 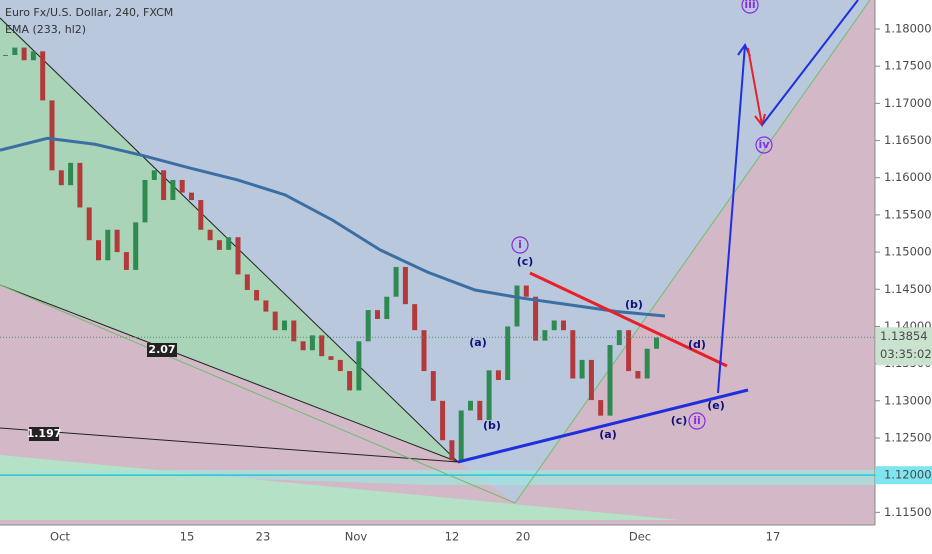 I want to click on last-price-label: 1.13854, so click(x=904, y=336).